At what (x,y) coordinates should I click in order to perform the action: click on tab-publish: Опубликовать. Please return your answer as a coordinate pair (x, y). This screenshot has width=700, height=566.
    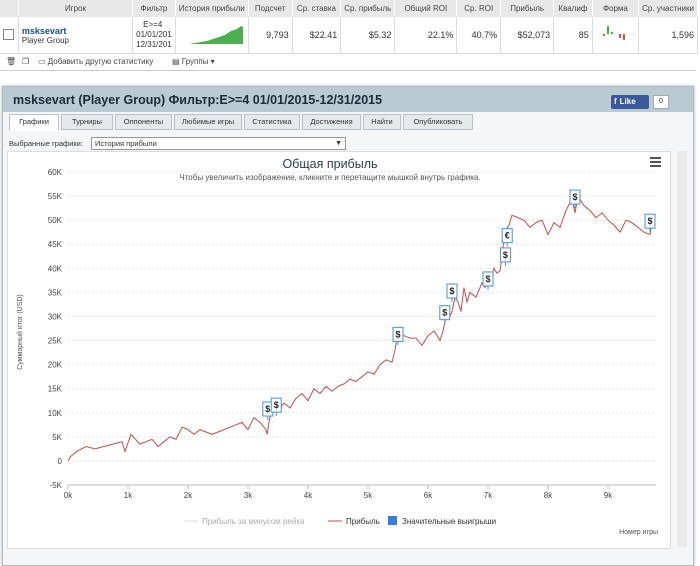
    Looking at the image, I should click on (438, 122).